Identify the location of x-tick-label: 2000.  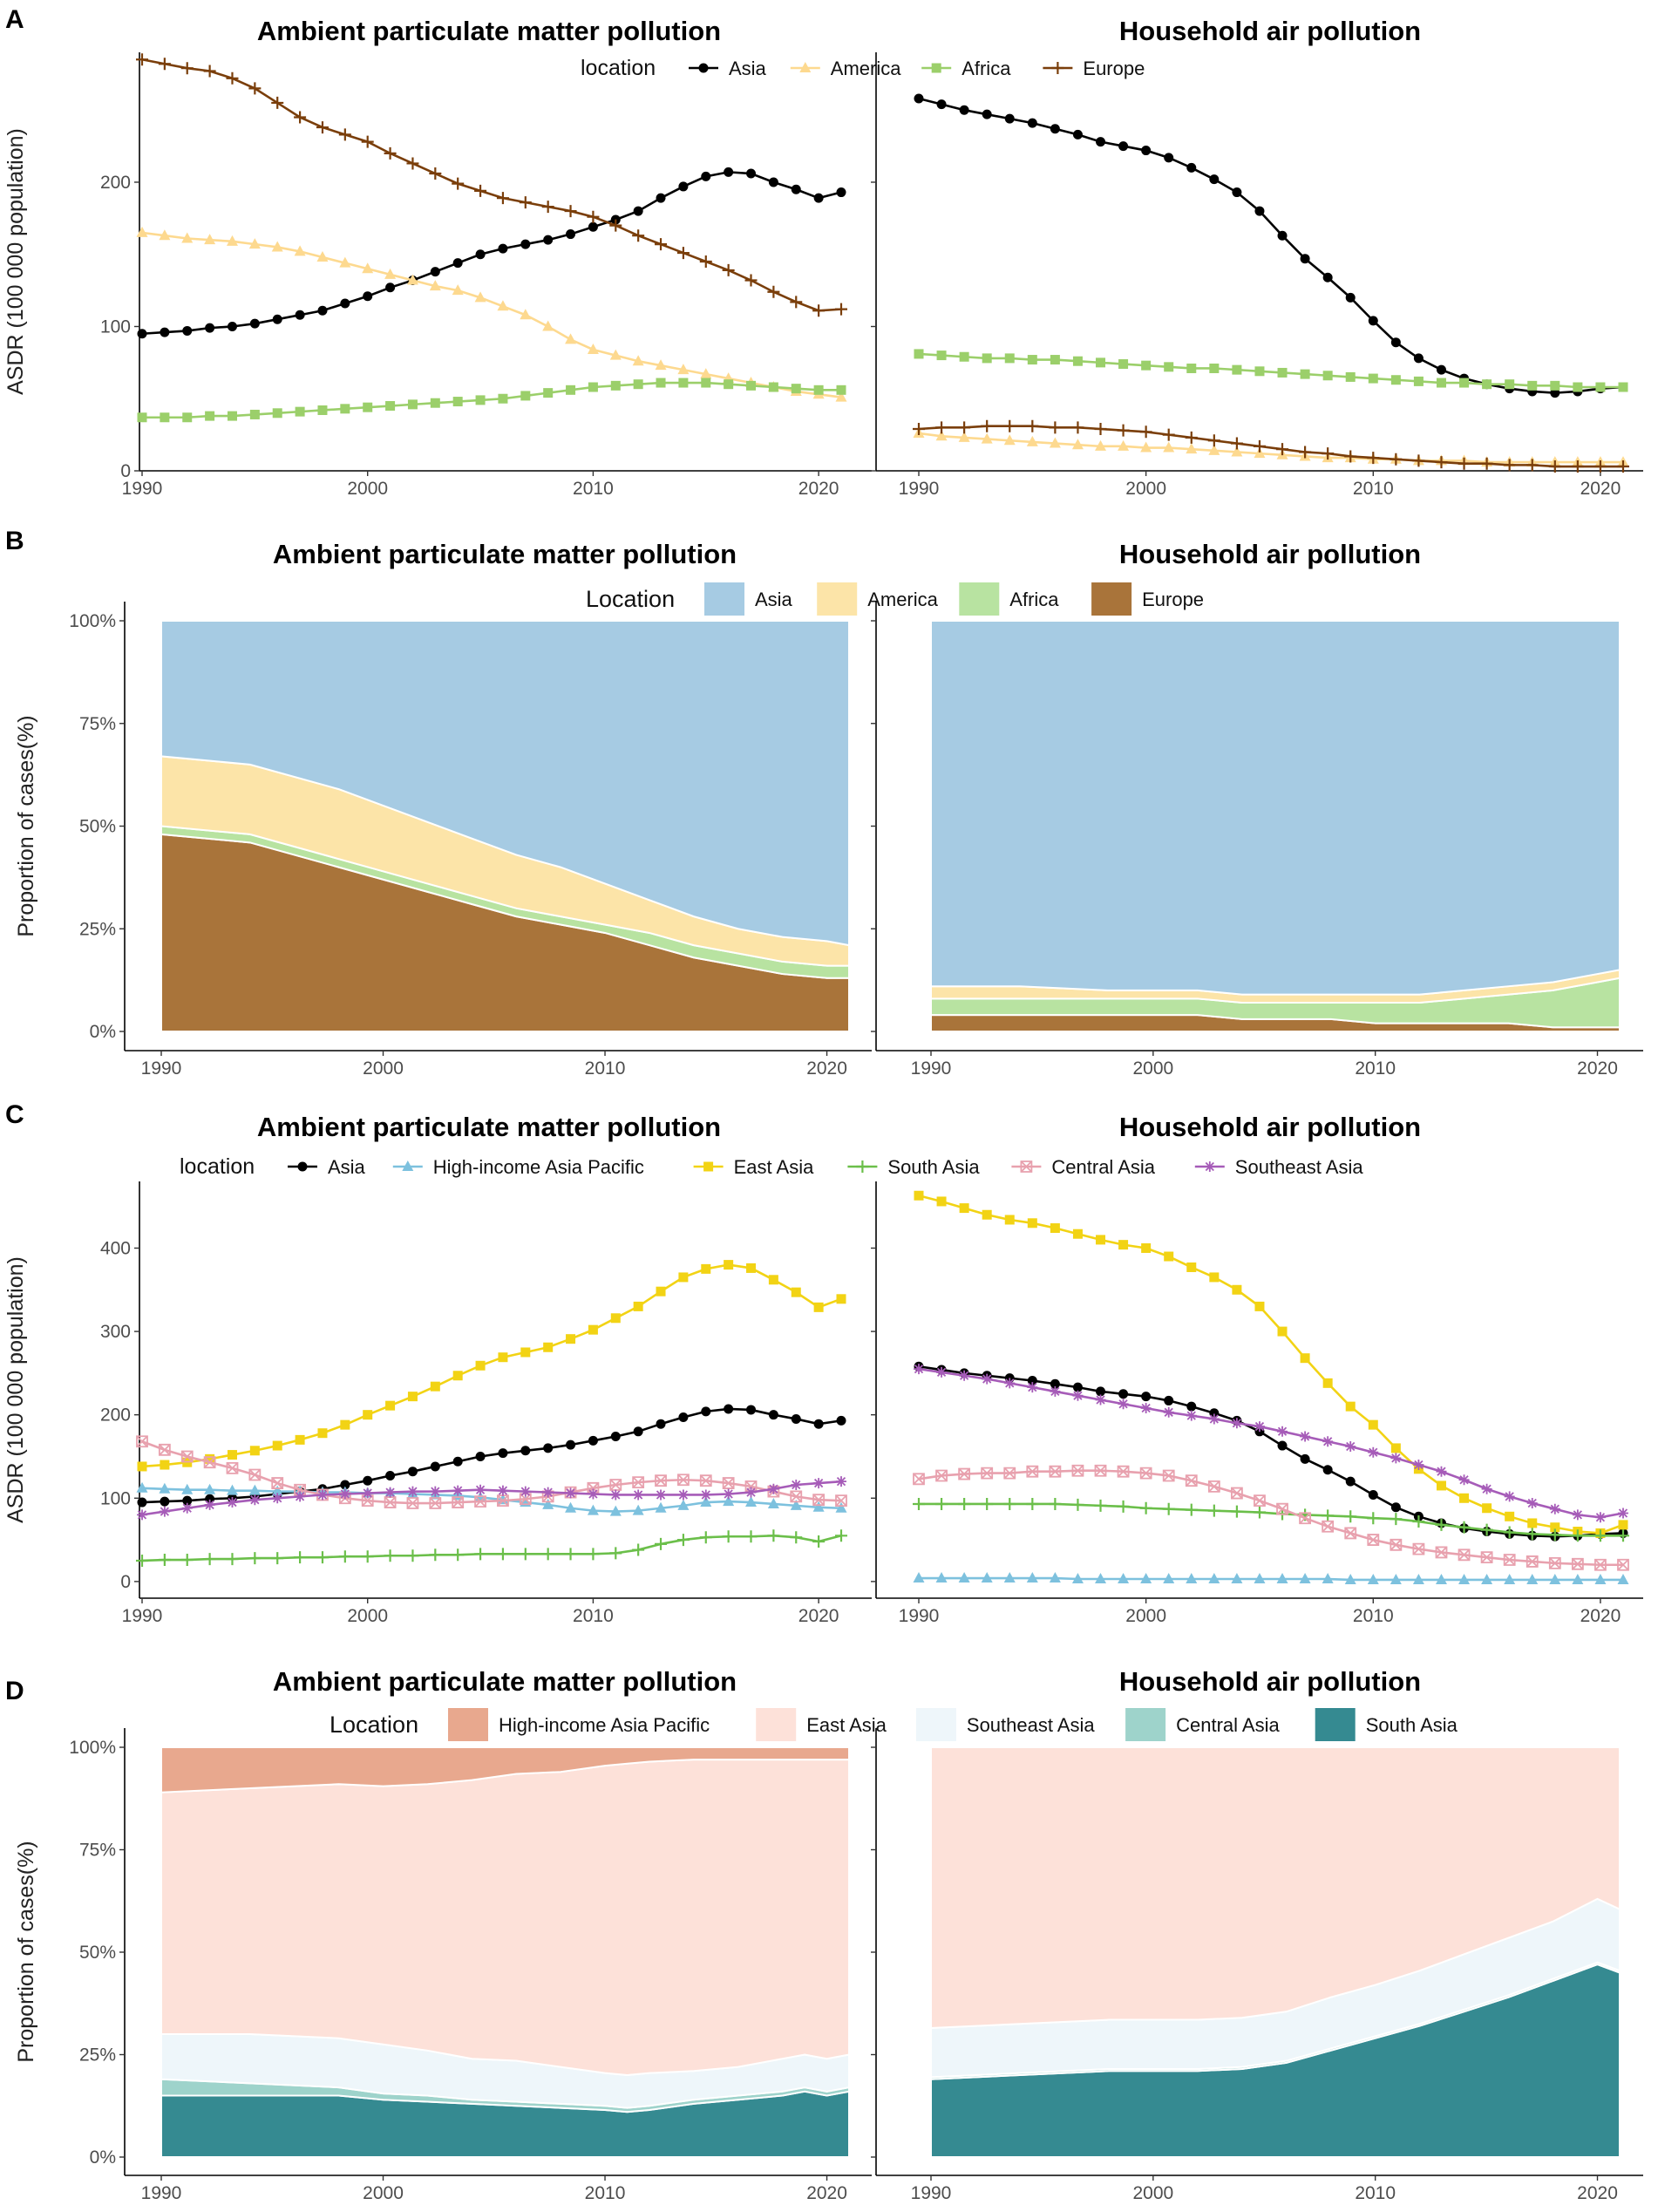
(1145, 1616).